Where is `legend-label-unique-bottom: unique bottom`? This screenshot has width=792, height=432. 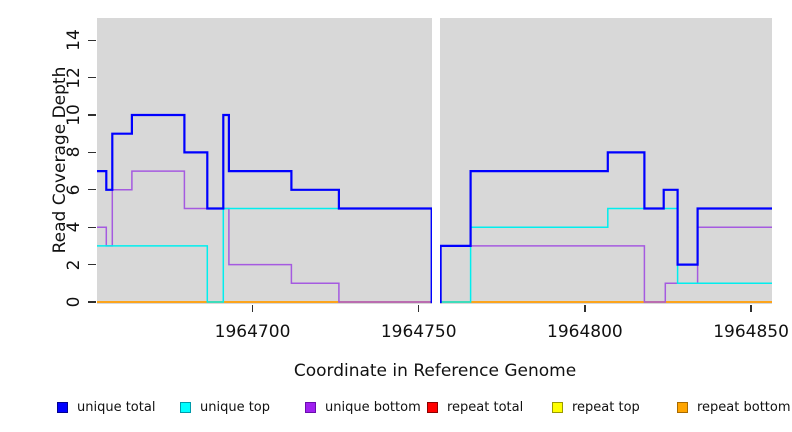 legend-label-unique-bottom: unique bottom is located at coordinates (373, 407).